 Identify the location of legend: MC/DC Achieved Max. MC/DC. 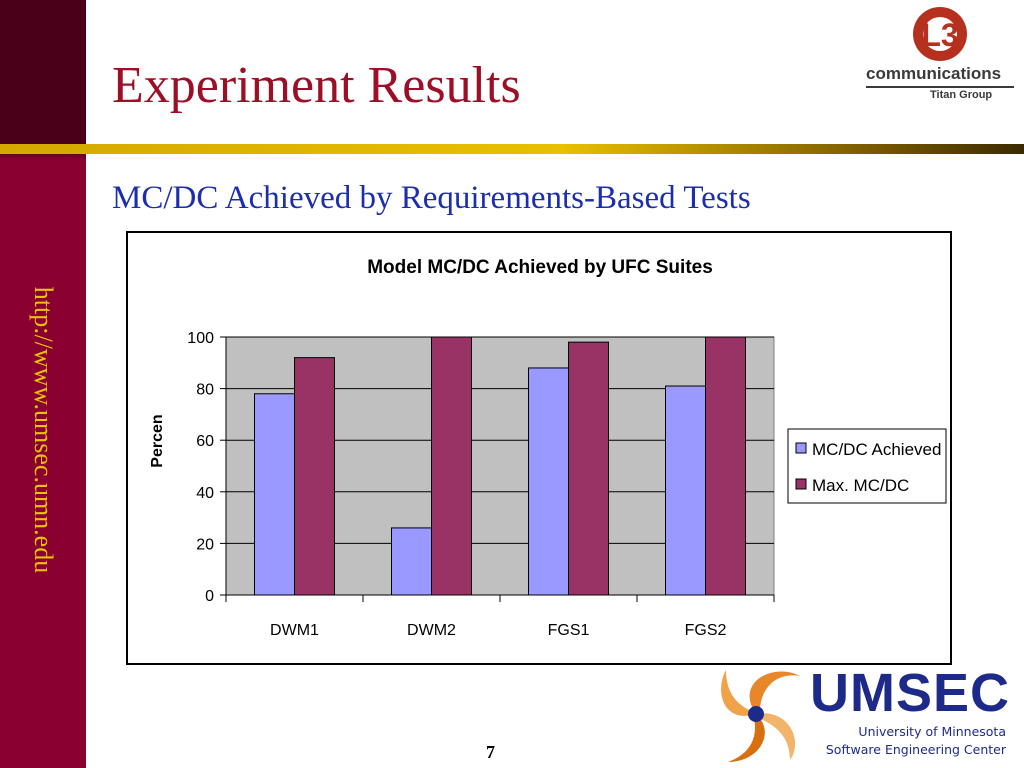
(867, 466).